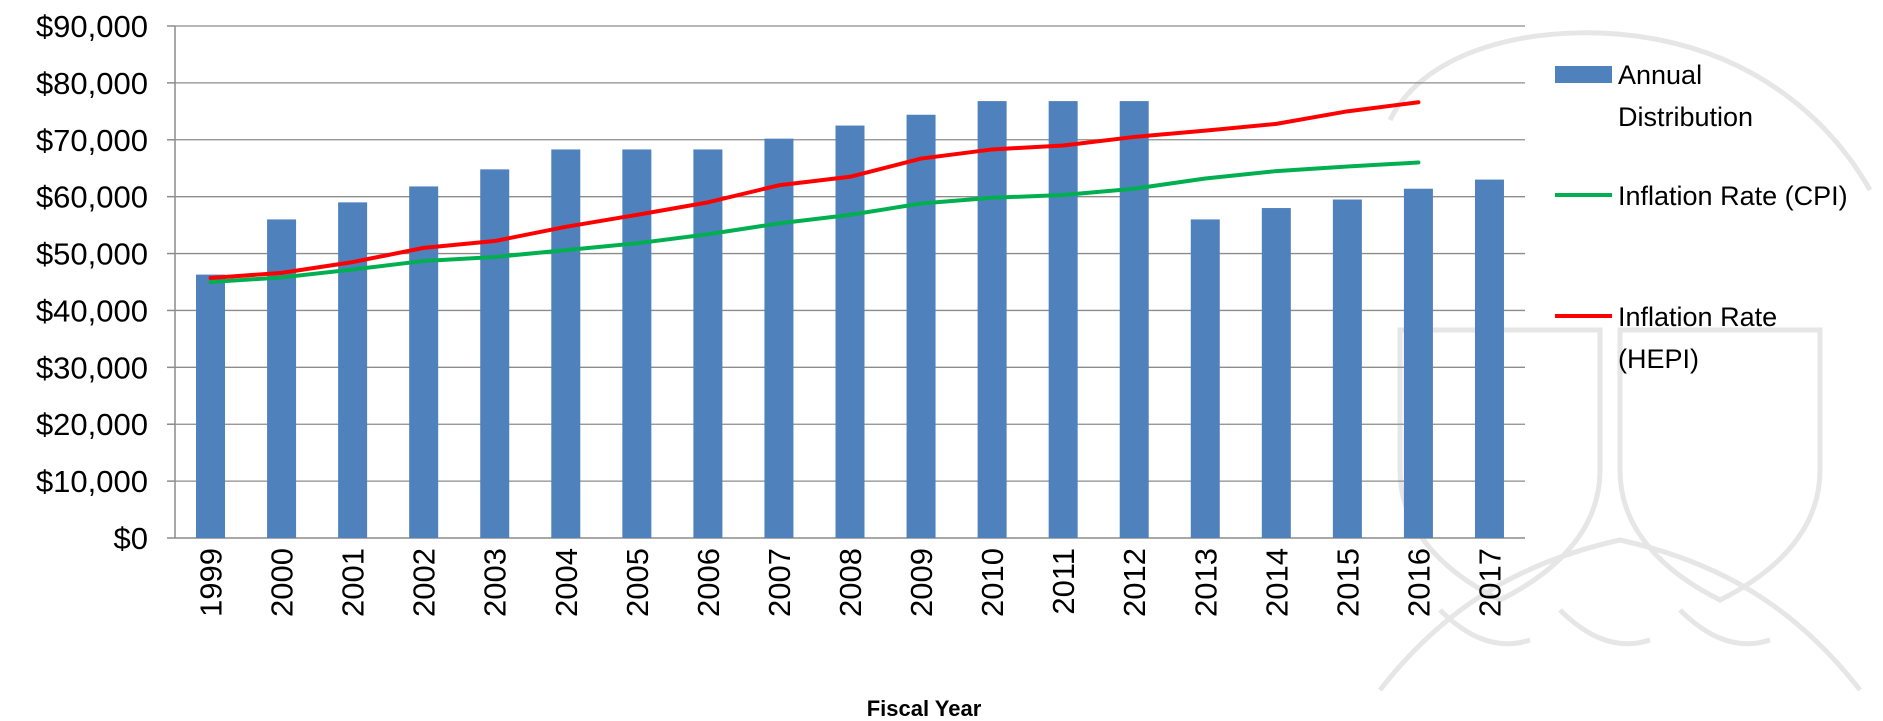 The width and height of the screenshot is (1883, 721). I want to click on y-tick-label: $80,000, so click(92, 83).